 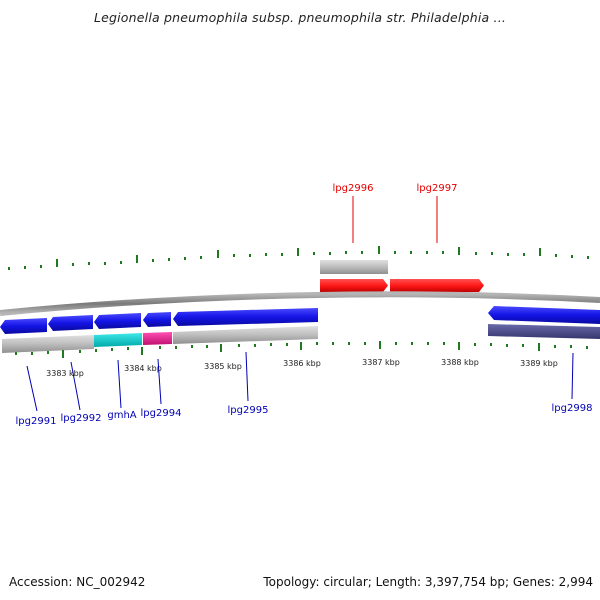 I want to click on gene-label-lpg2994: lpg2994, so click(x=161, y=413).